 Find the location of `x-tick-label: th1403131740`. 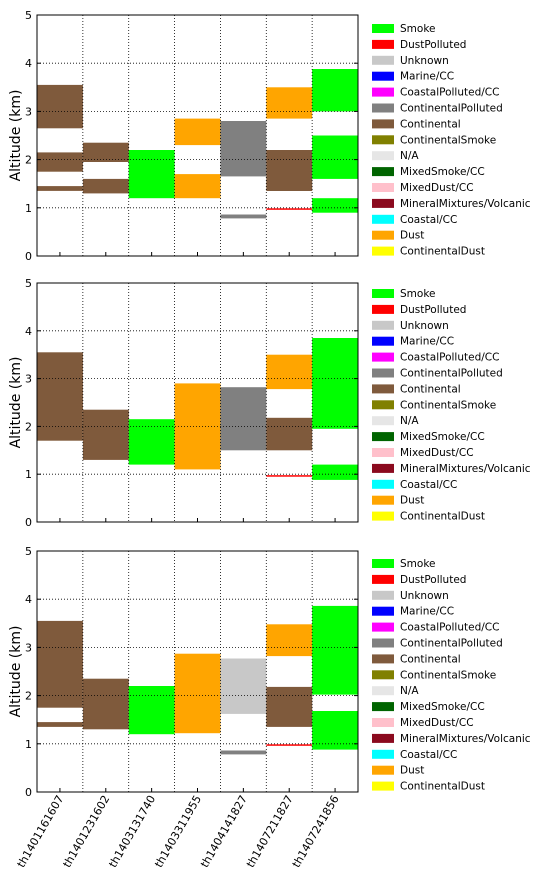

x-tick-label: th1403131740 is located at coordinates (132, 831).